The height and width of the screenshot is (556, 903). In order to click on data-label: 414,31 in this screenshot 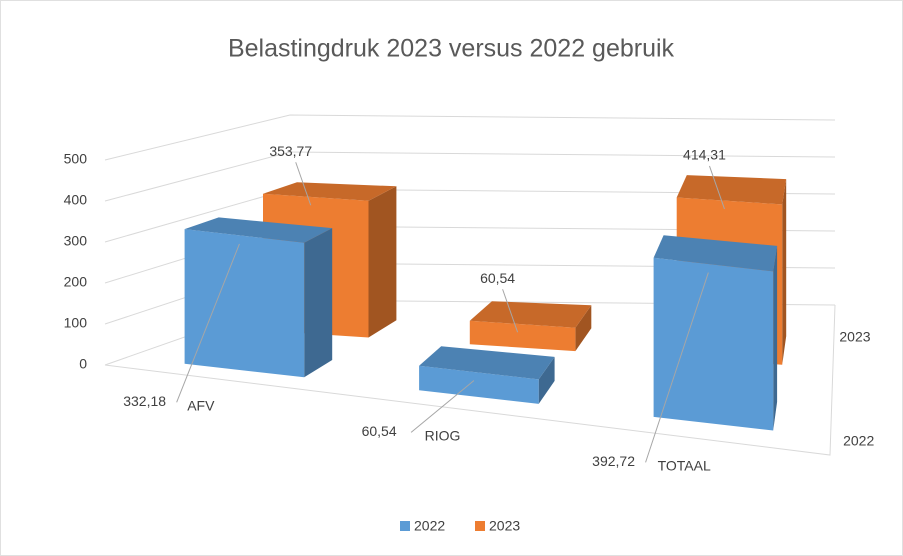, I will do `click(704, 155)`.